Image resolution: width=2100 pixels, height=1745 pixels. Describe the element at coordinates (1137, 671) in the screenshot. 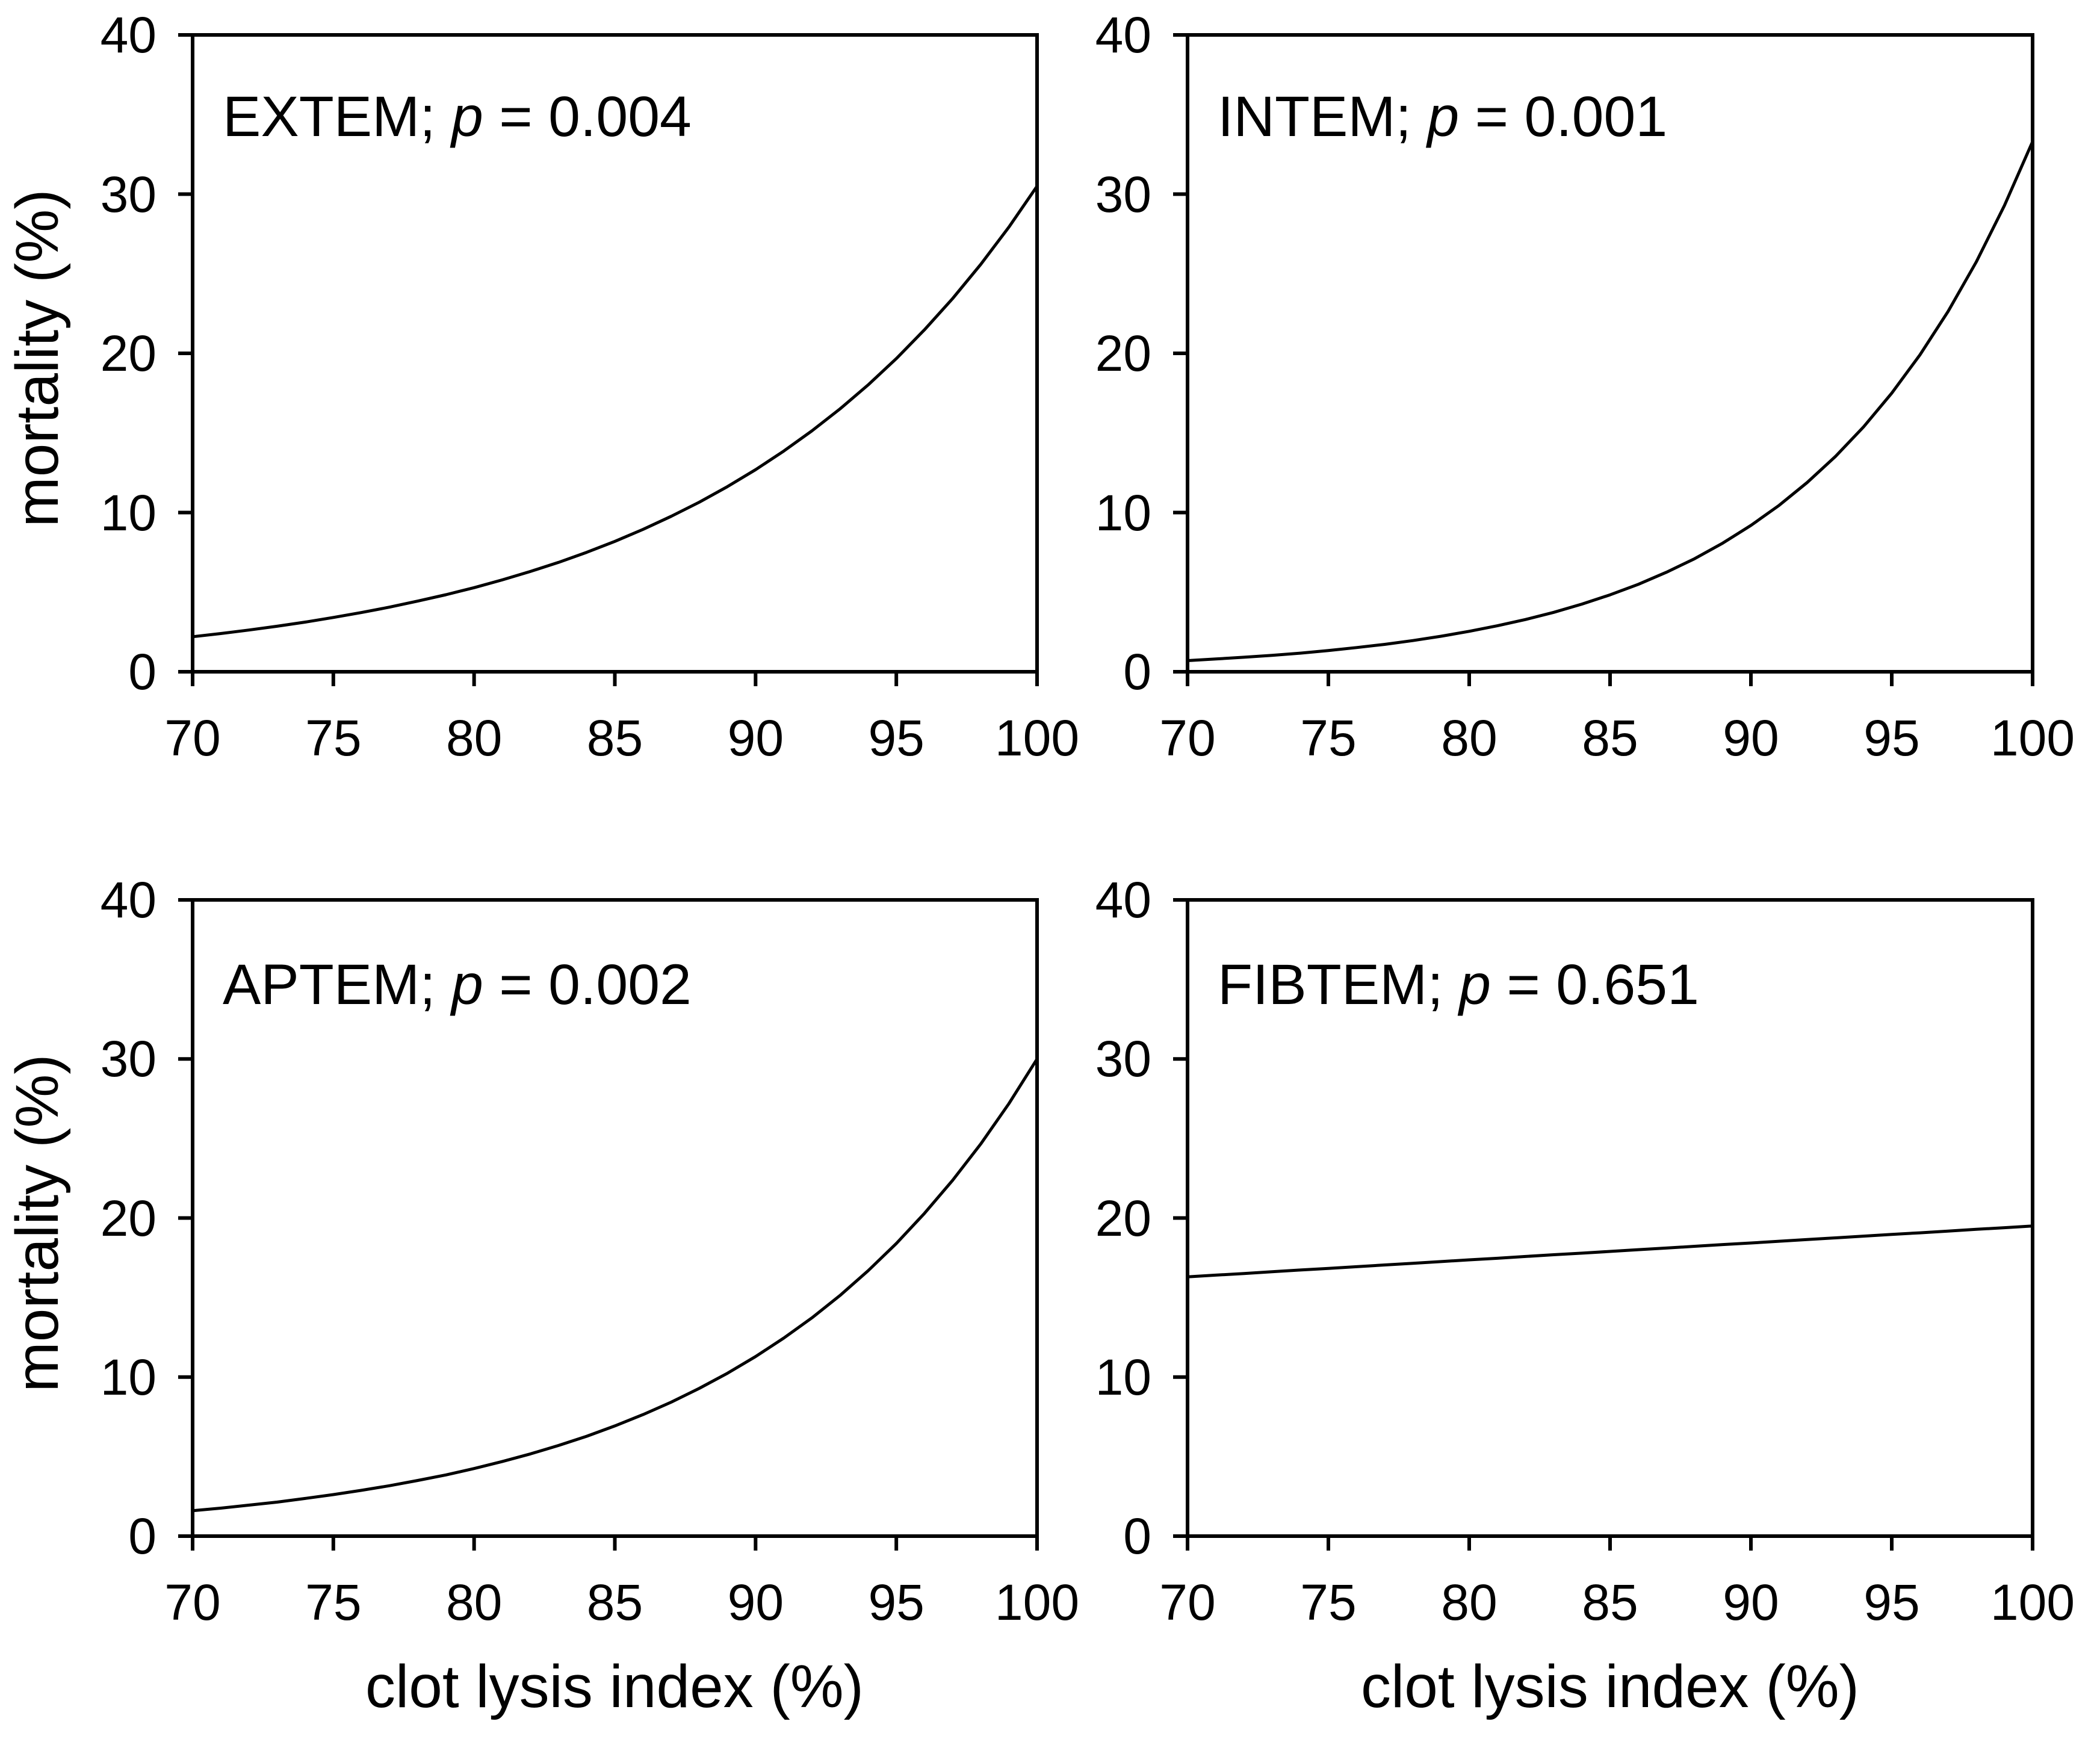

I see `intem-y-tick-label: 0` at that location.